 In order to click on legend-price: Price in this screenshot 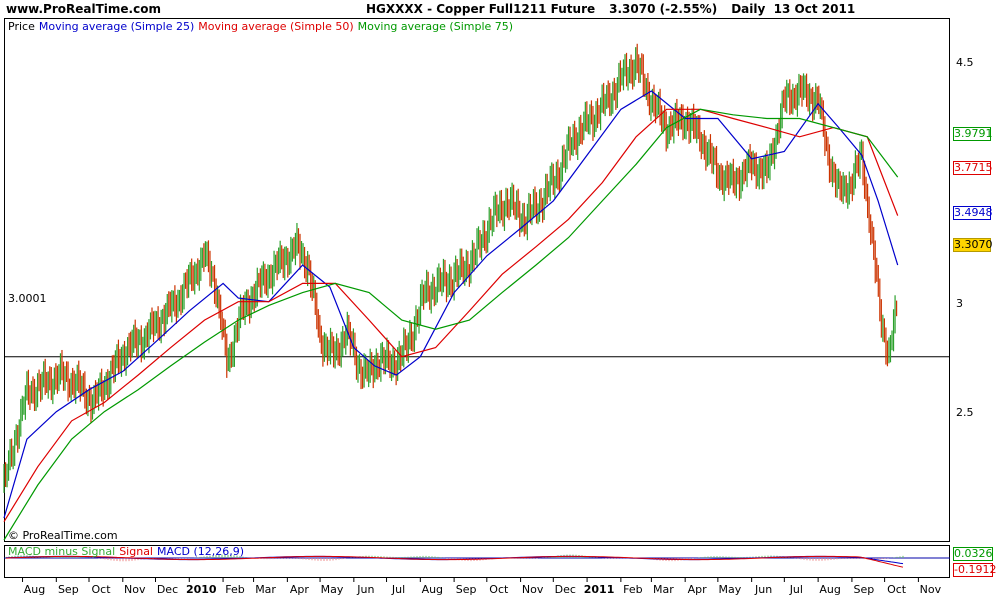, I will do `click(21, 26)`.